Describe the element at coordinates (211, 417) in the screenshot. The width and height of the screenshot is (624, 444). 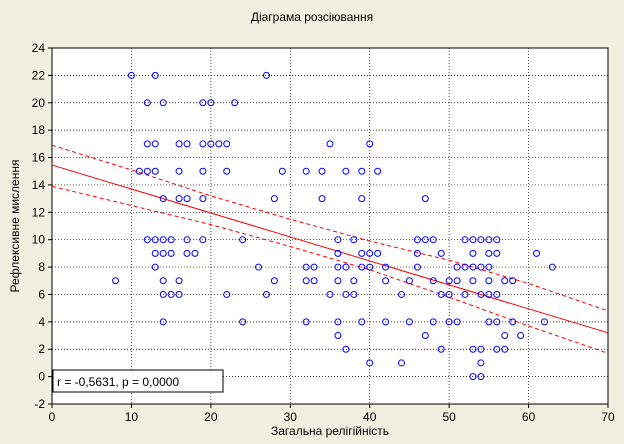
I see `x-tick-label: 20` at that location.